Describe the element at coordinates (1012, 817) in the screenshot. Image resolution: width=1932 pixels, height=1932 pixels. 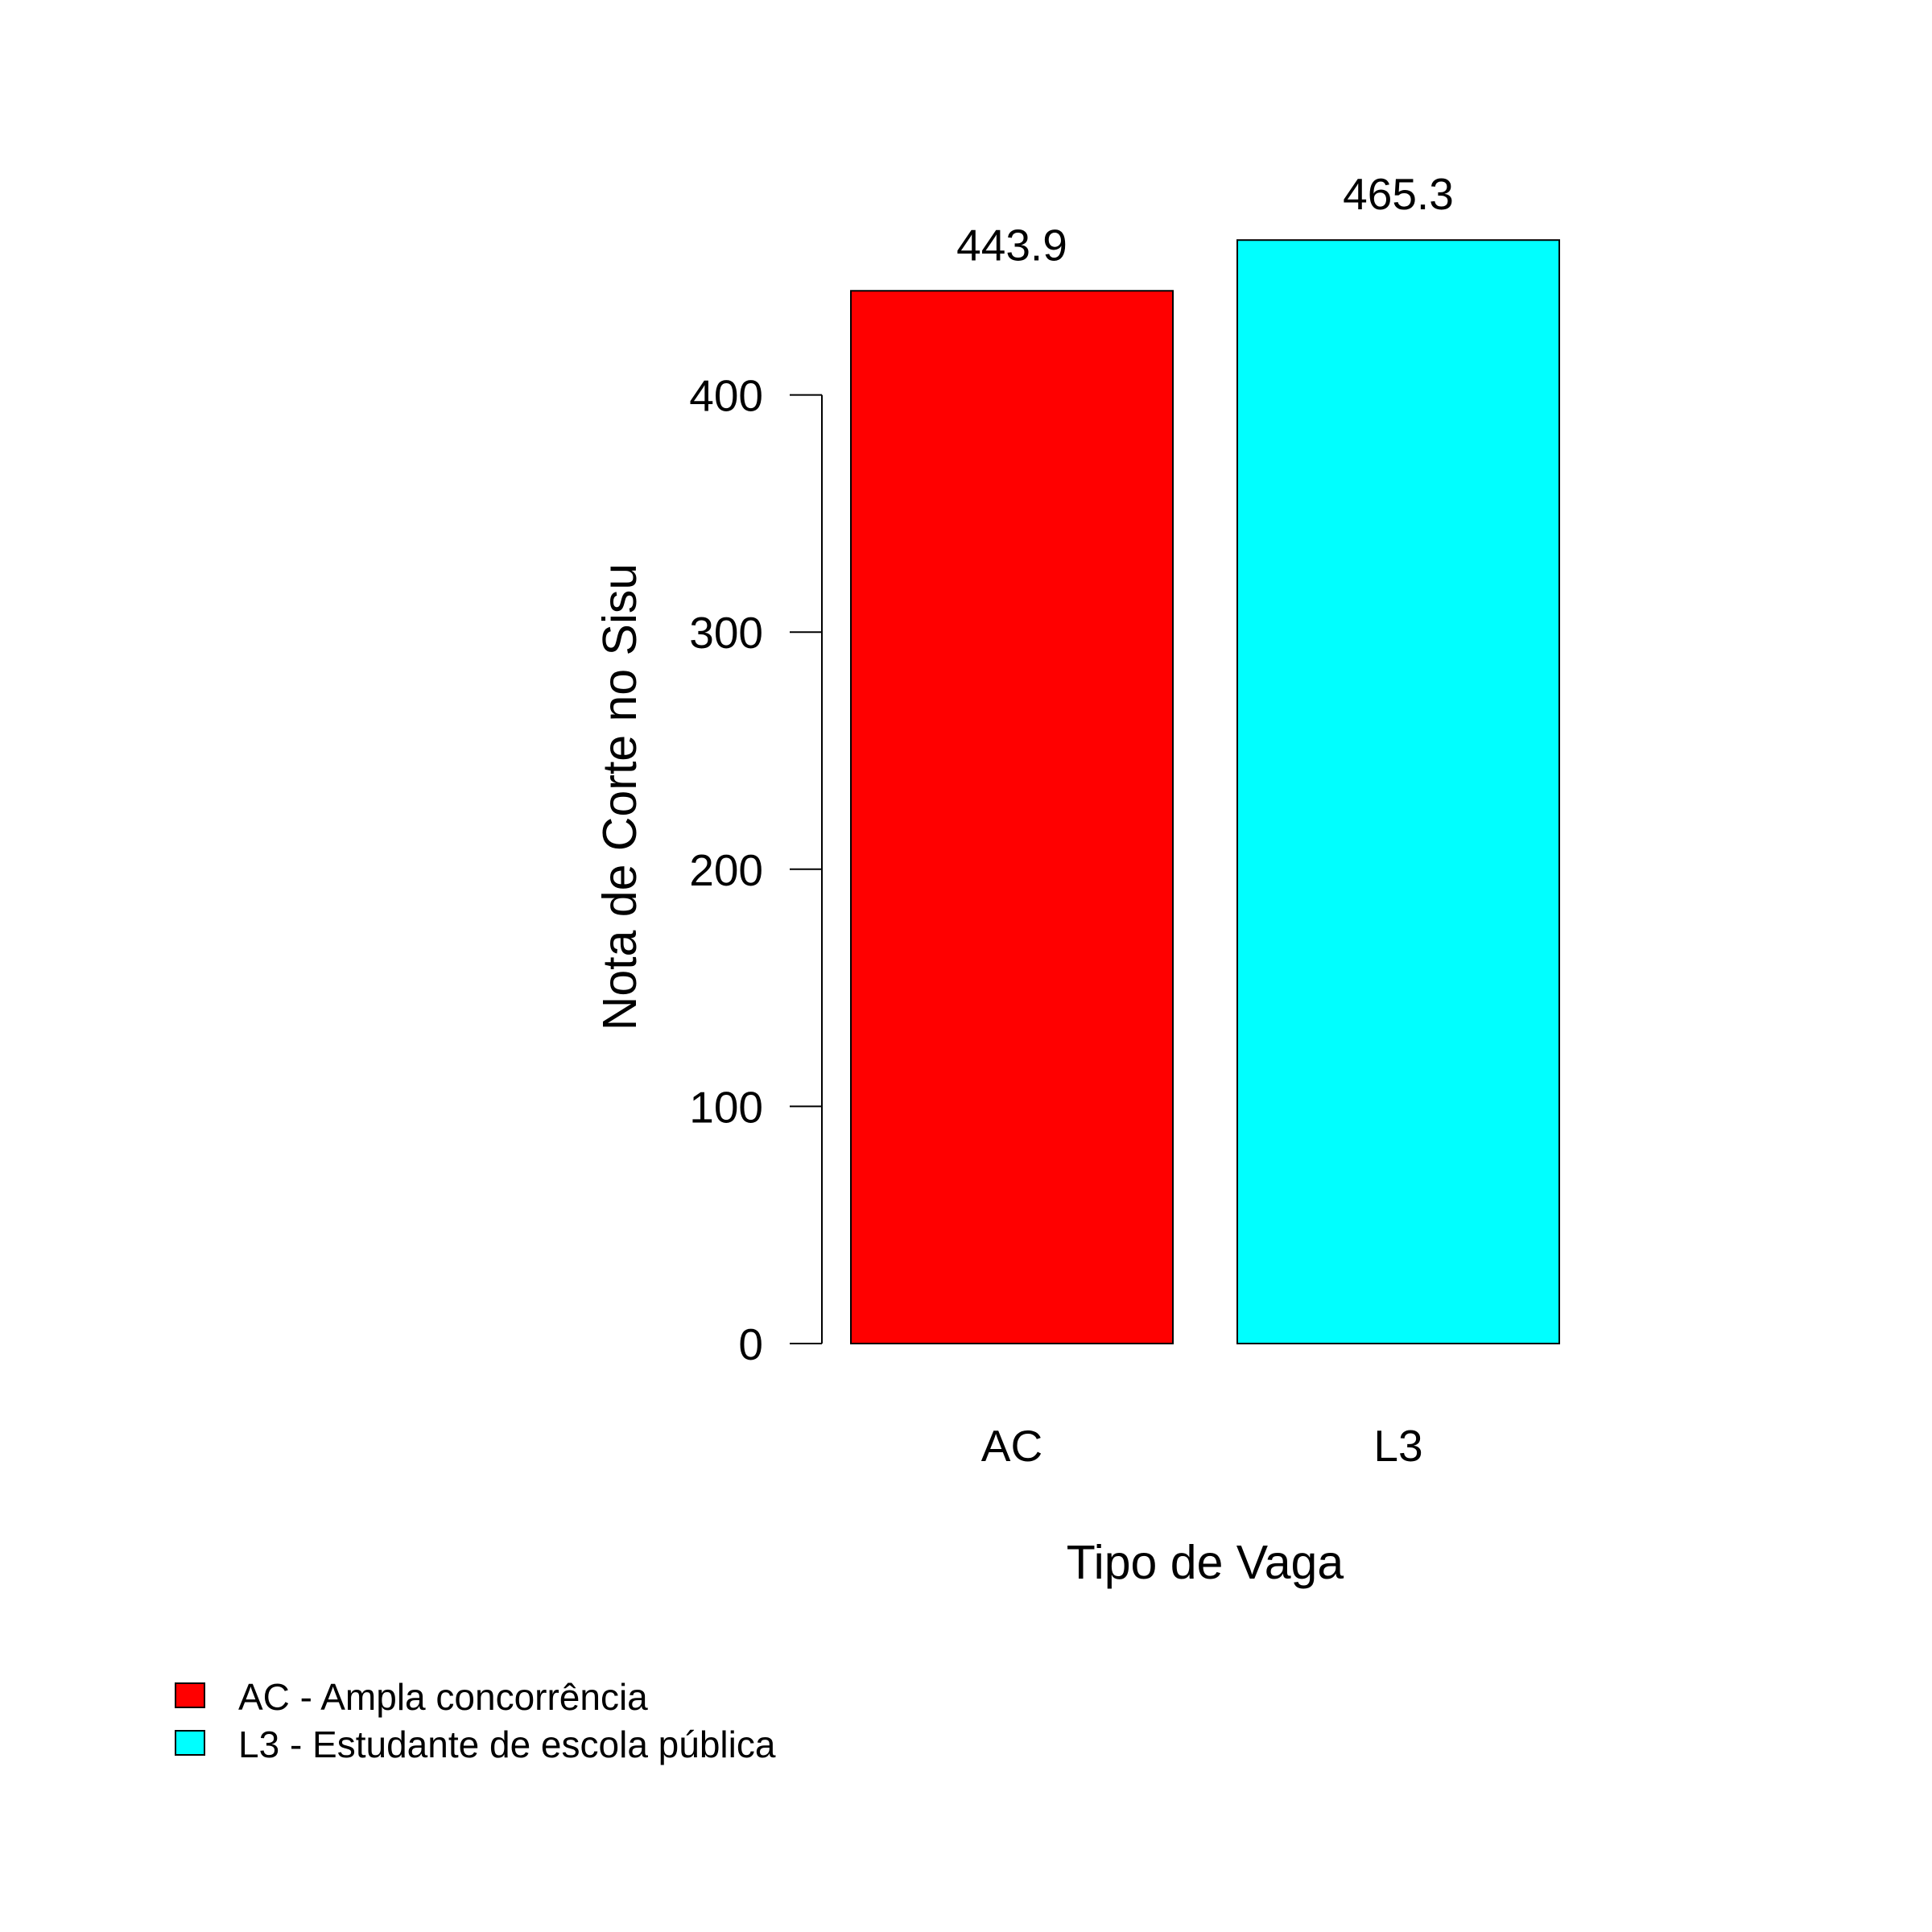
I see `bar-ac` at that location.